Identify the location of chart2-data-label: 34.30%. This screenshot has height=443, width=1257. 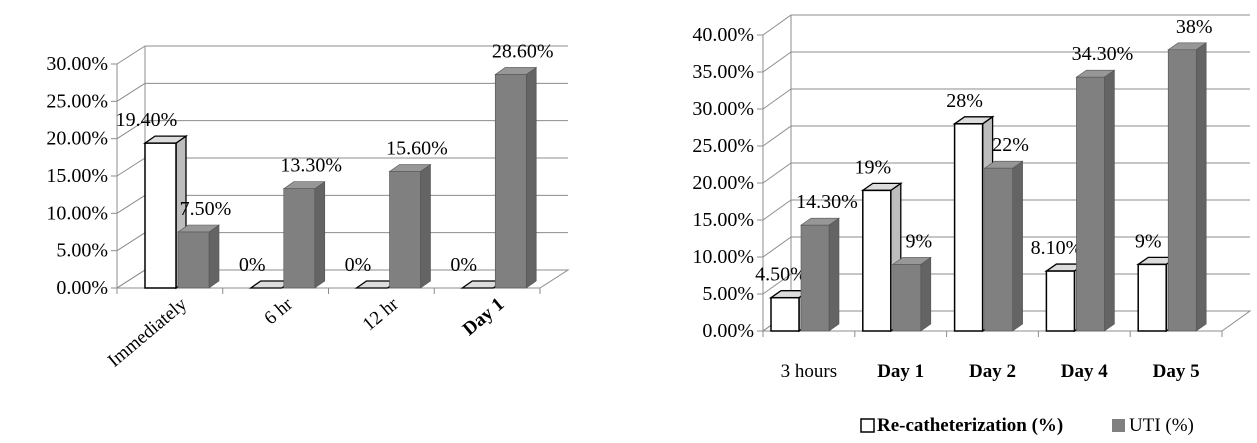
(1103, 54).